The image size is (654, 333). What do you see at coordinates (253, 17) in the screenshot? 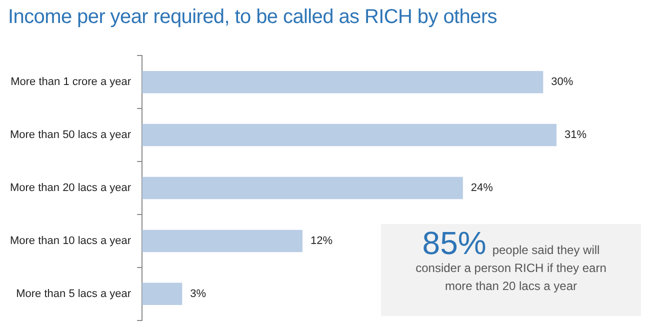
I see `chart-title: Income per year required, to be called as RICH by others` at bounding box center [253, 17].